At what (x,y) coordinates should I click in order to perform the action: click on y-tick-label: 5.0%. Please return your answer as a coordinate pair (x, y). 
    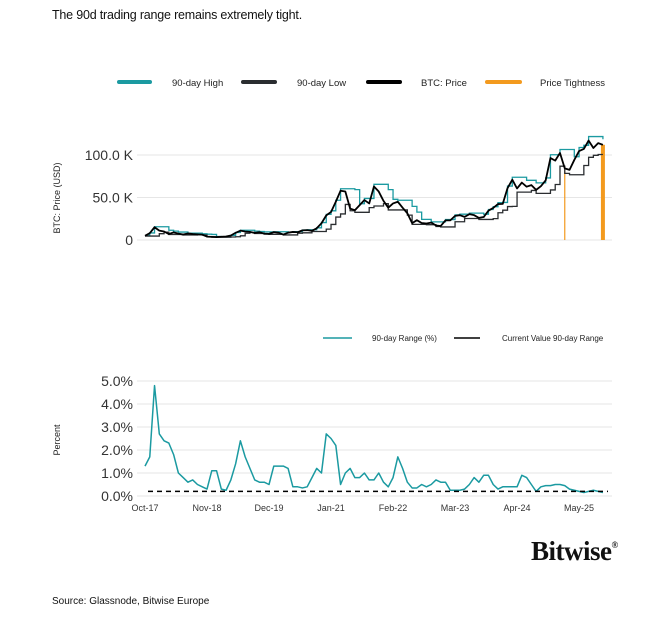
    Looking at the image, I should click on (117, 381).